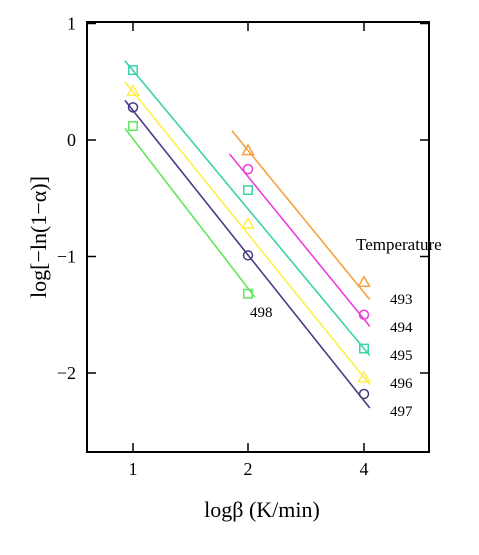  What do you see at coordinates (401, 384) in the screenshot?
I see `series-label-496: 496` at bounding box center [401, 384].